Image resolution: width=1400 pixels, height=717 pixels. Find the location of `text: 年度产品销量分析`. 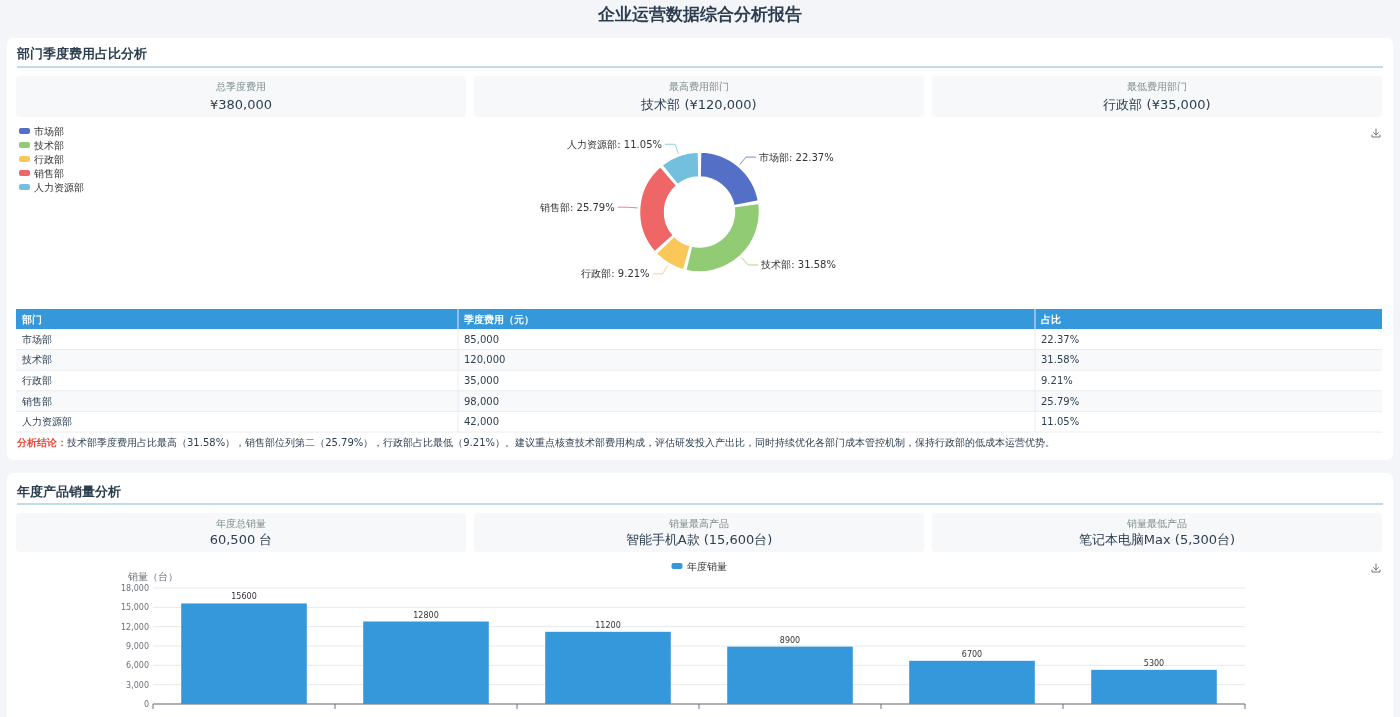

text: 年度产品销量分析 is located at coordinates (68, 491).